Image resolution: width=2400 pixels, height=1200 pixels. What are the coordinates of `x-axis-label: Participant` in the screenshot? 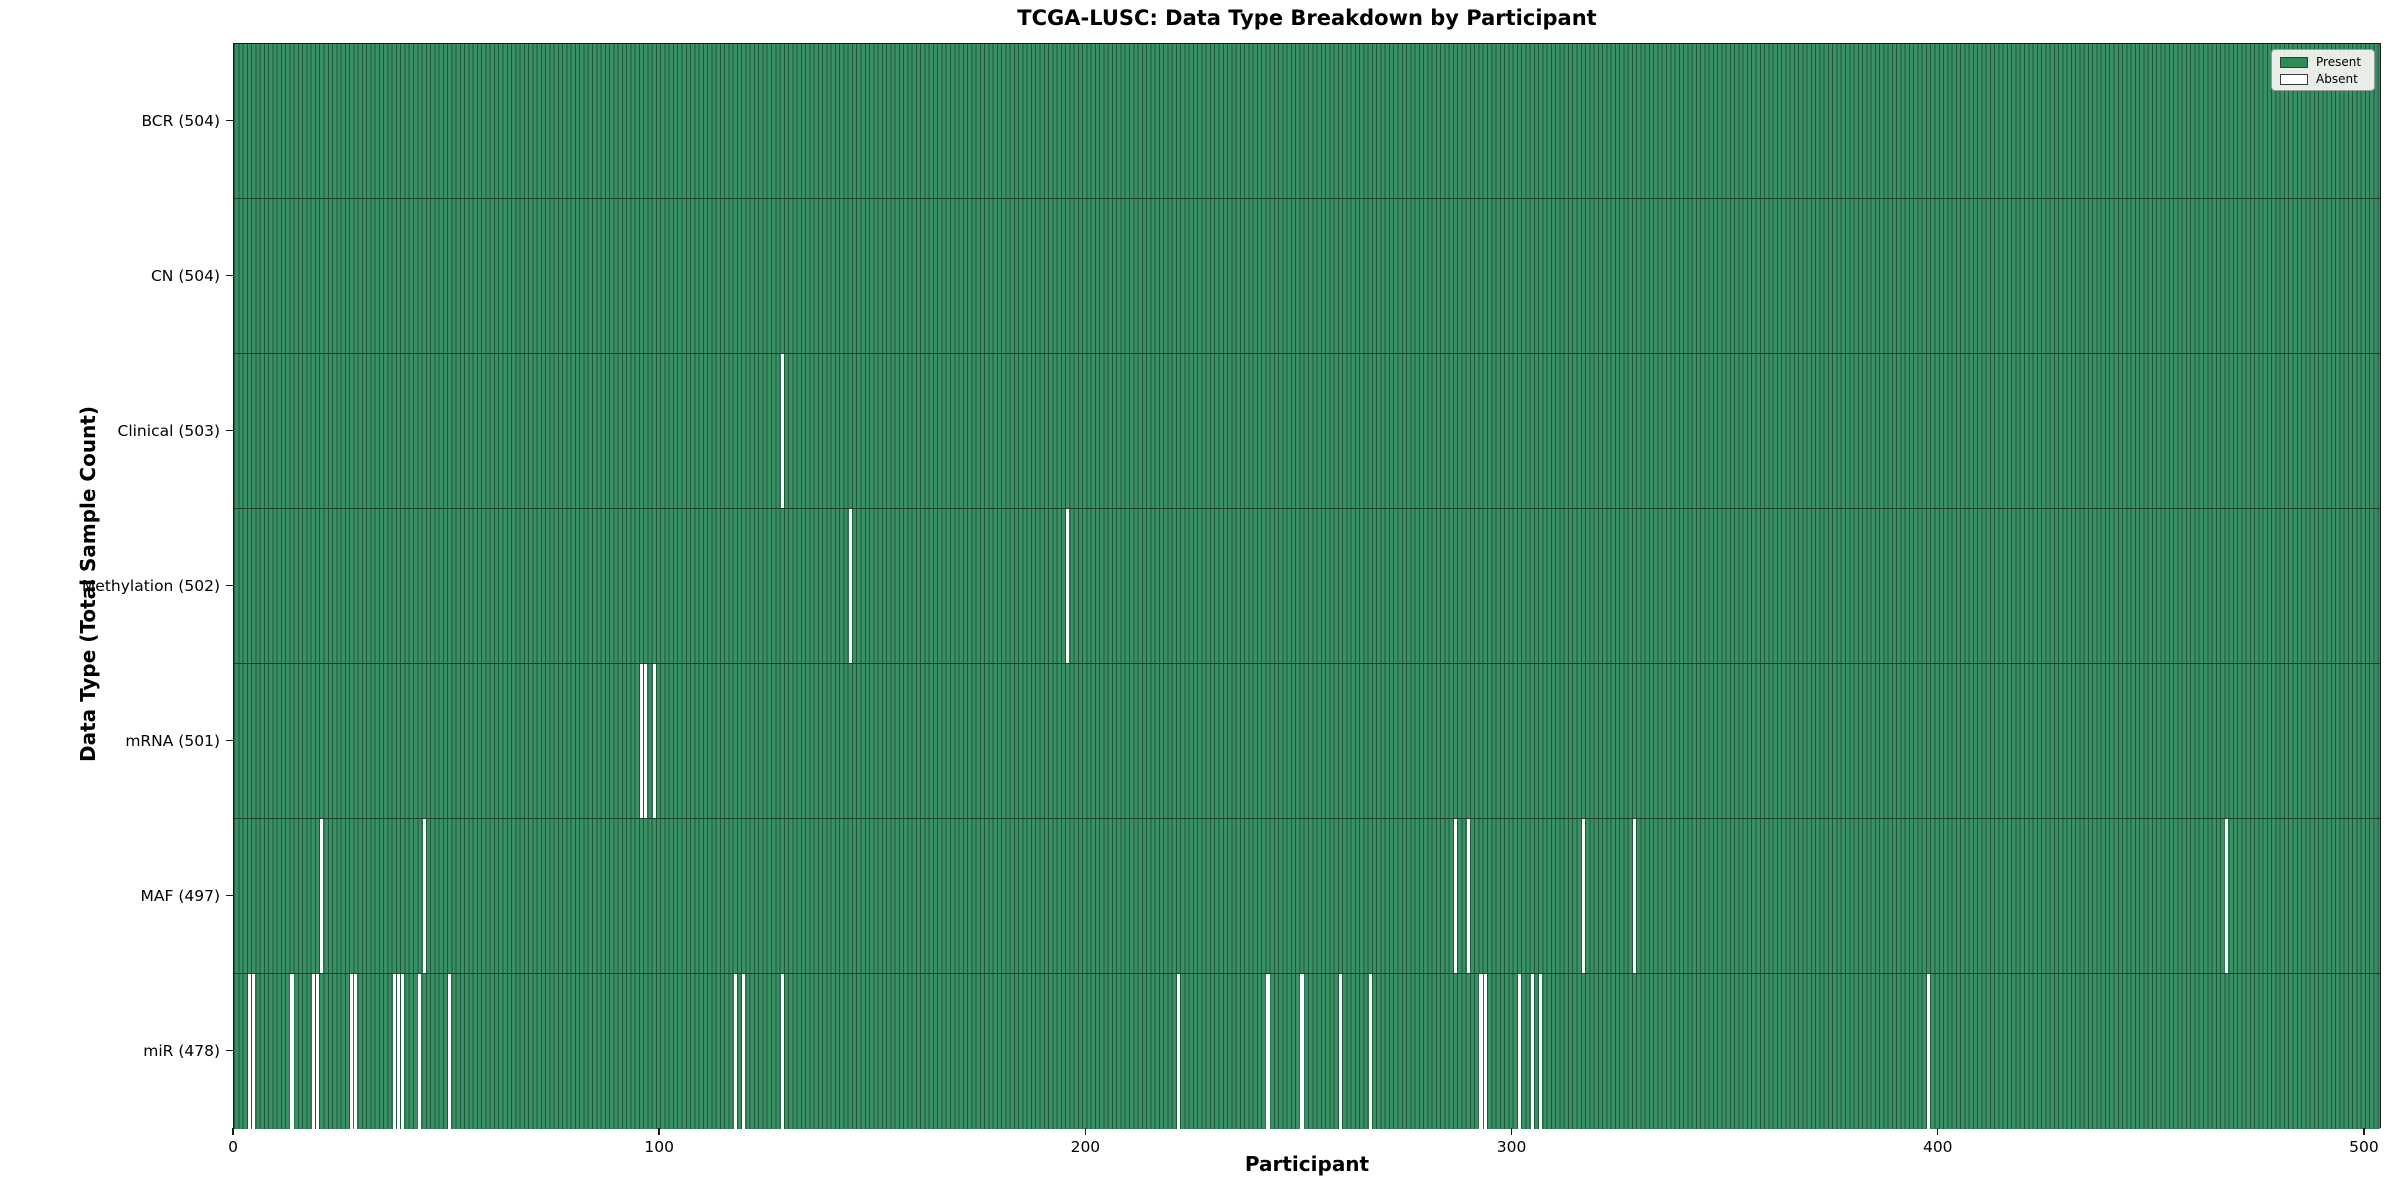 It's located at (1307, 1164).